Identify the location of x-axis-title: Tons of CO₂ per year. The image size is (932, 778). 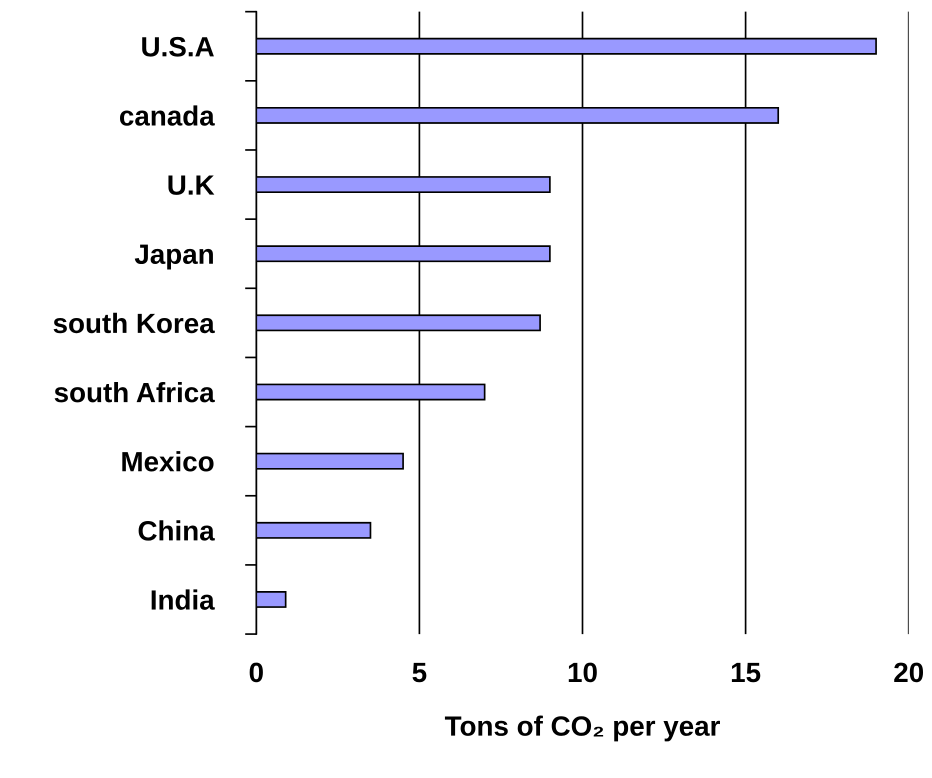
(582, 729).